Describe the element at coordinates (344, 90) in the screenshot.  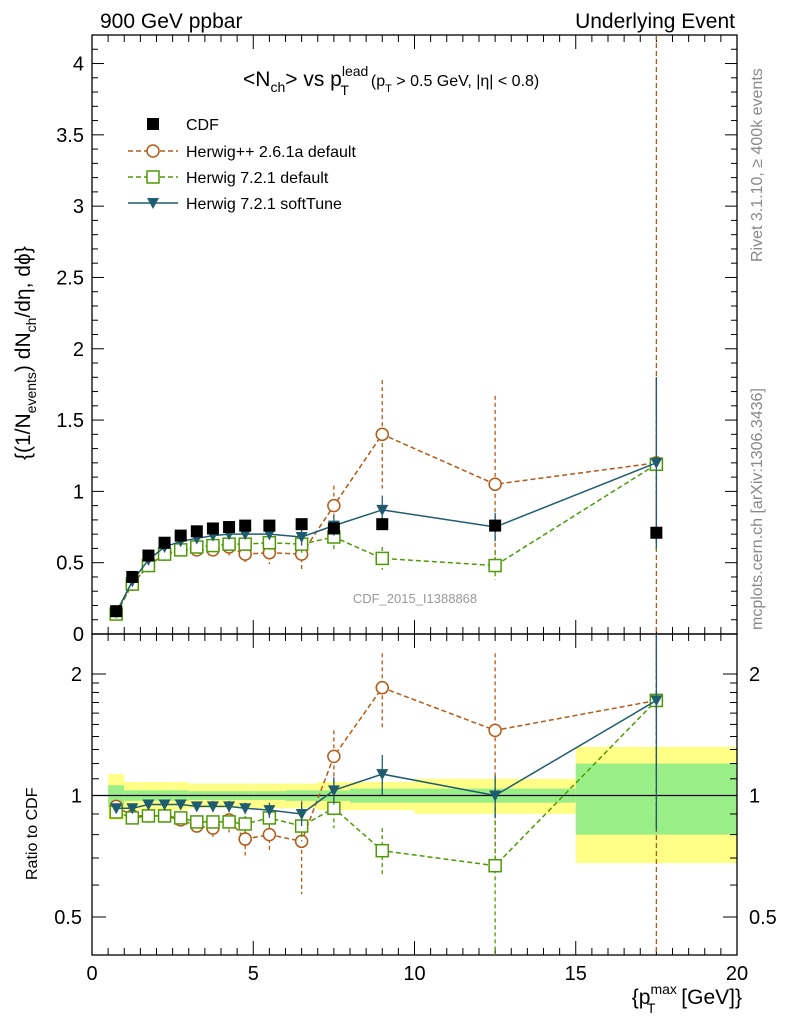
I see `title-mid-sub: T` at that location.